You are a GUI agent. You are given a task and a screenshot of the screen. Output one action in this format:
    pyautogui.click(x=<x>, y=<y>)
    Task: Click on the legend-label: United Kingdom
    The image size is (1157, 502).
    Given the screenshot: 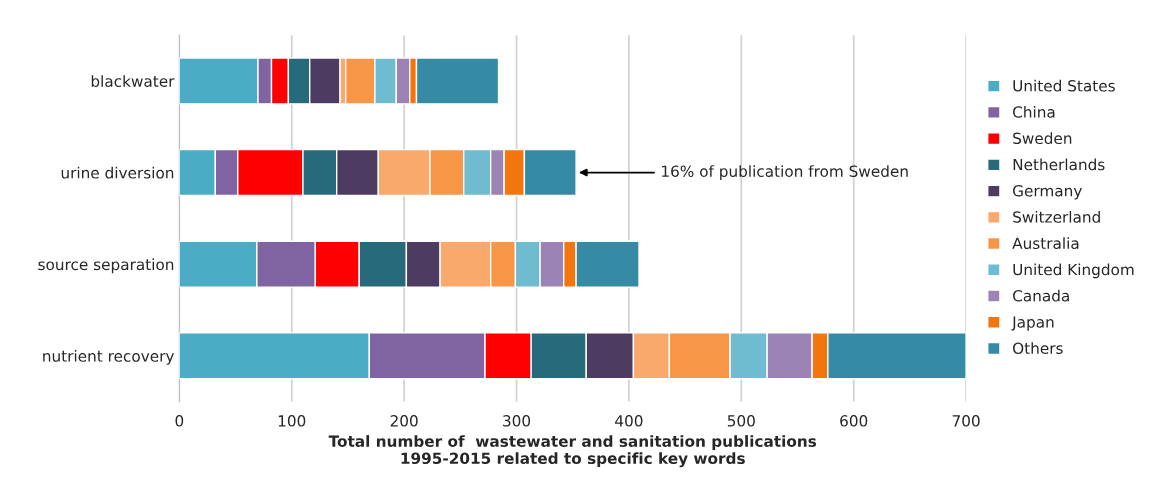 What is the action you would take?
    pyautogui.click(x=1073, y=271)
    